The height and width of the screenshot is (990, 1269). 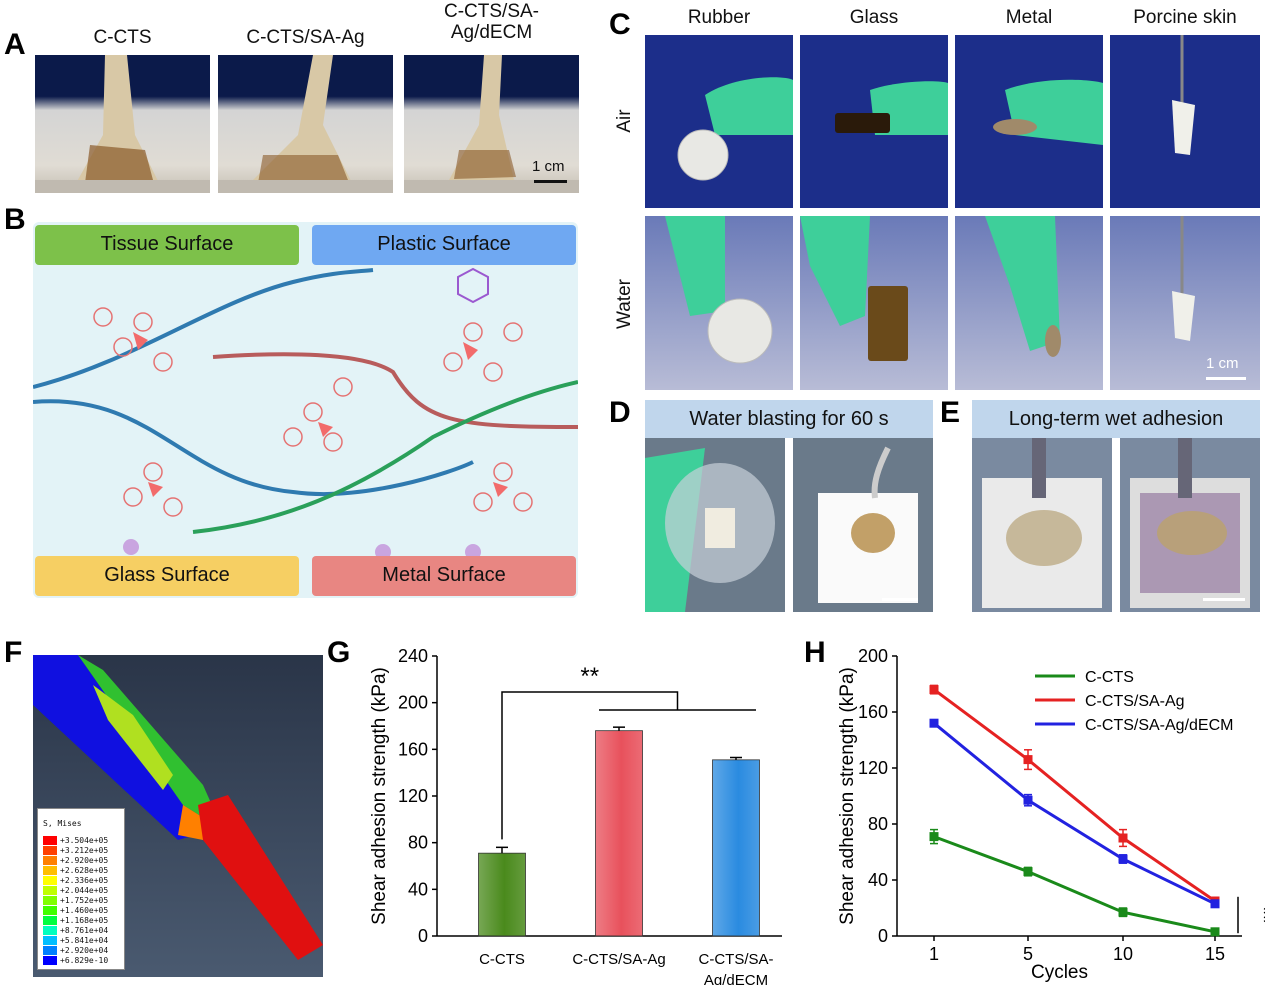 I want to click on fea-legend-row: +3.504e+05, so click(x=75, y=840).